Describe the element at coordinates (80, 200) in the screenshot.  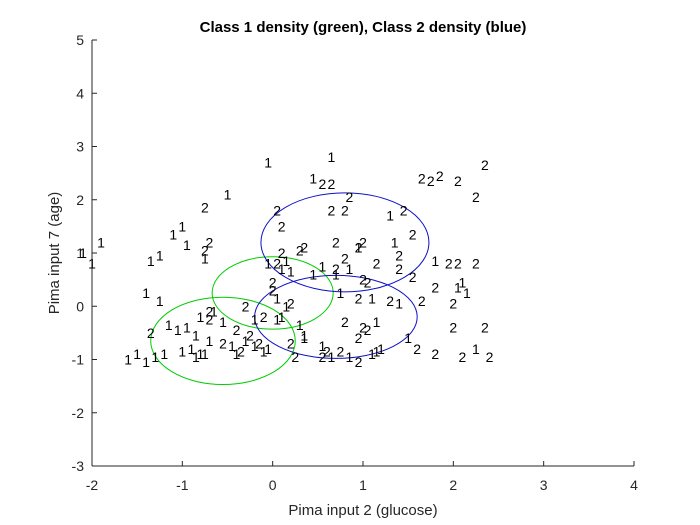
I see `y-tick-label: 2` at that location.